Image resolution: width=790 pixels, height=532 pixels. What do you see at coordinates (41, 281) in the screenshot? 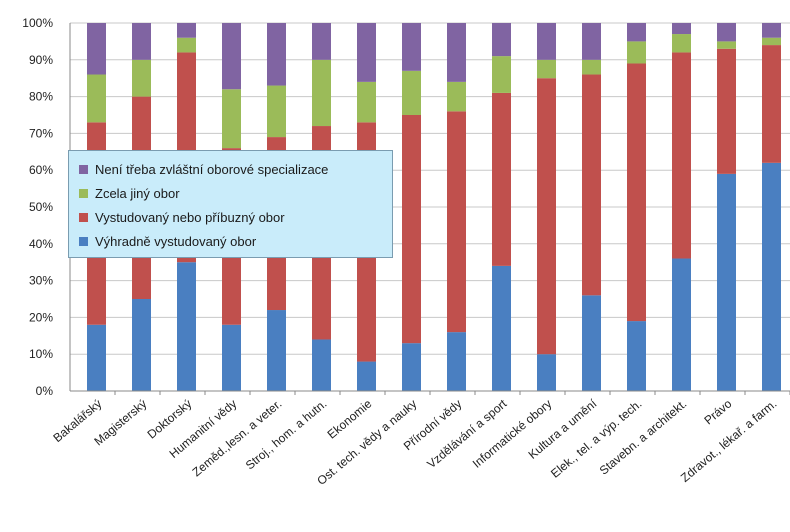
I see `y-tick-label: 30%` at bounding box center [41, 281].